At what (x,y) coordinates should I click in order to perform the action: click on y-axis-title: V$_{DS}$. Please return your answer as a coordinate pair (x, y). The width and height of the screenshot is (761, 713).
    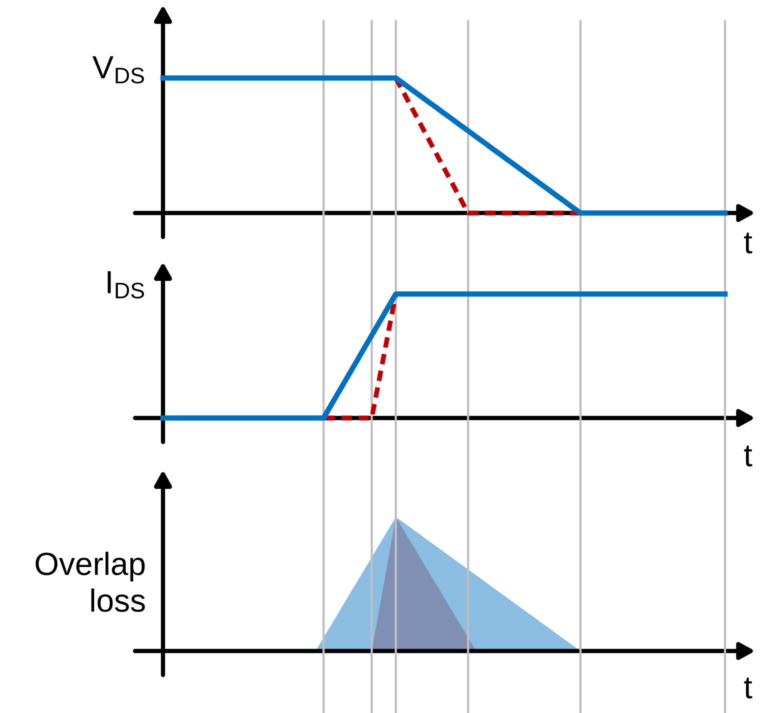
    Looking at the image, I should click on (118, 70).